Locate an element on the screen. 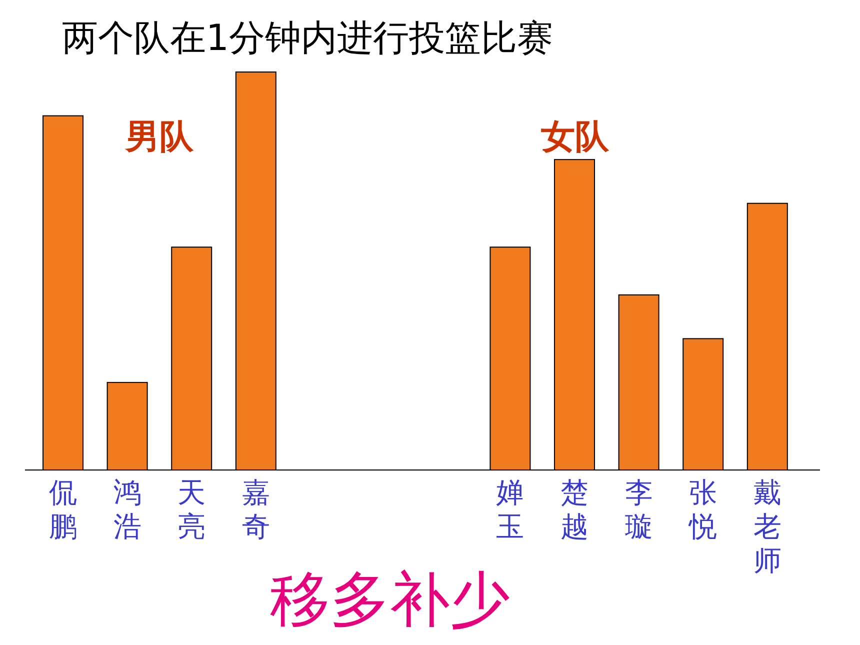 The height and width of the screenshot is (645, 860). x-tick-label: 戴老师 is located at coordinates (767, 526).